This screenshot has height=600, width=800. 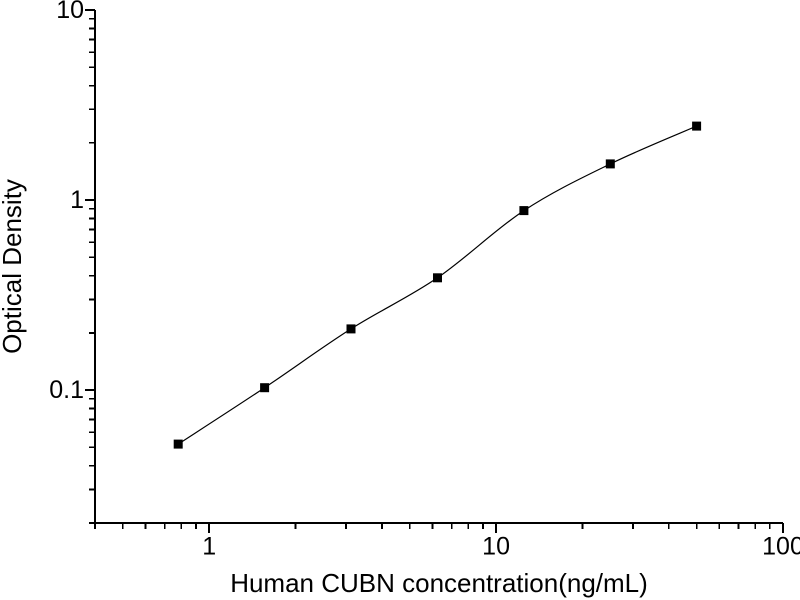 What do you see at coordinates (70, 12) in the screenshot?
I see `y-axis-tick-label: 10` at bounding box center [70, 12].